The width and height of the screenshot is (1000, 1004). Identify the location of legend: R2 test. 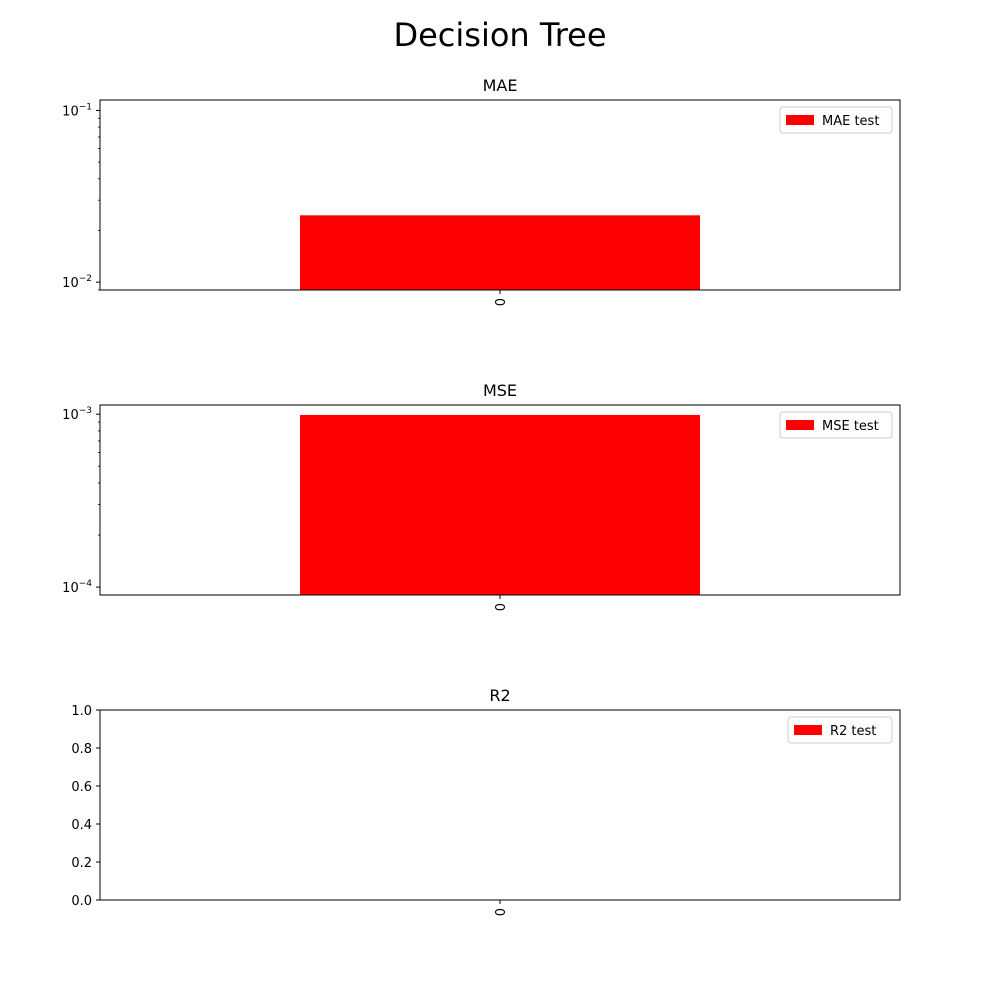
(840, 730).